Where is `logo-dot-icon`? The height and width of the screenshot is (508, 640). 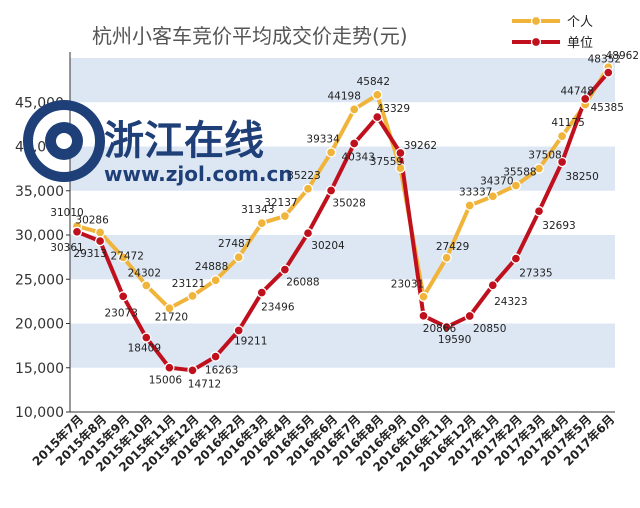
logo-dot-icon is located at coordinates (64, 141).